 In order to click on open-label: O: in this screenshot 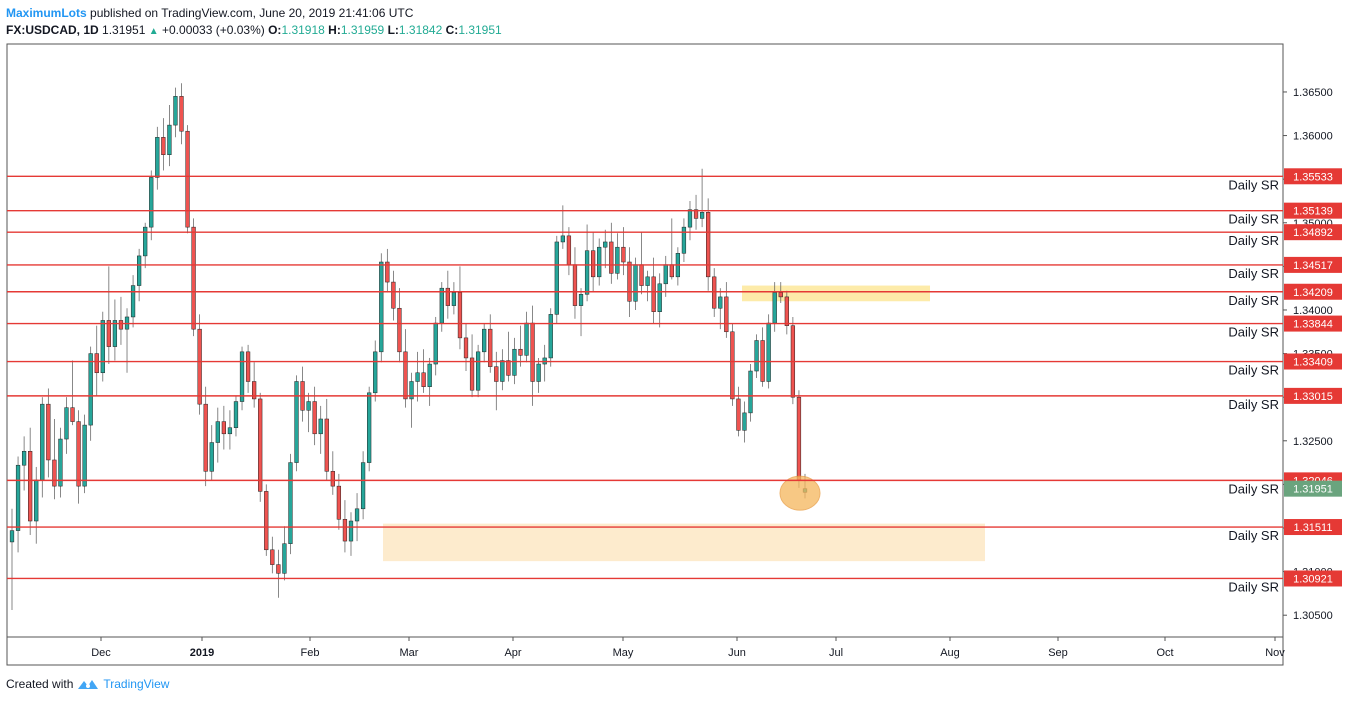, I will do `click(275, 30)`.